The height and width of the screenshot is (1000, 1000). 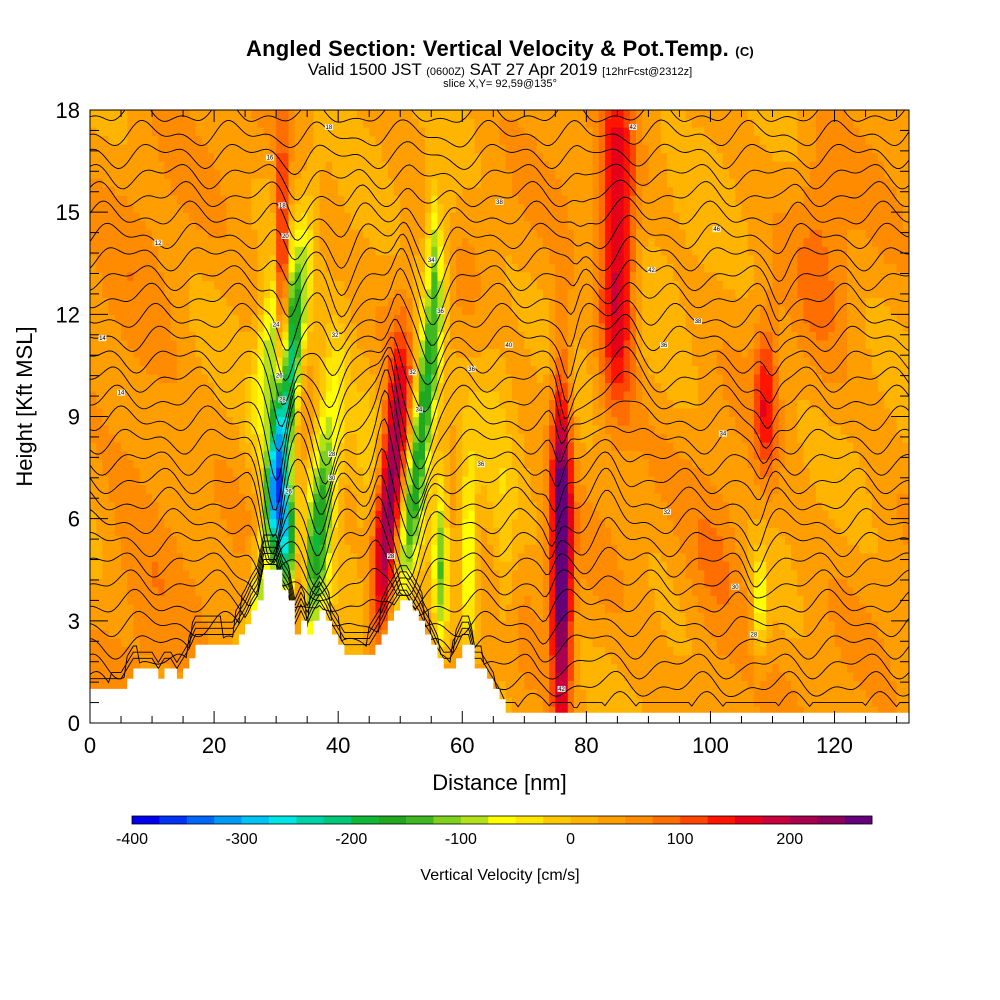 I want to click on x-tick-label: 20, so click(x=214, y=745).